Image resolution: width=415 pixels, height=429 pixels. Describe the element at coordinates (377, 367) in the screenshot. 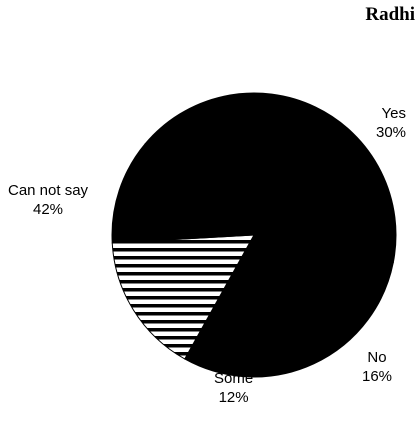

I see `slice-label-no: No 16%` at that location.